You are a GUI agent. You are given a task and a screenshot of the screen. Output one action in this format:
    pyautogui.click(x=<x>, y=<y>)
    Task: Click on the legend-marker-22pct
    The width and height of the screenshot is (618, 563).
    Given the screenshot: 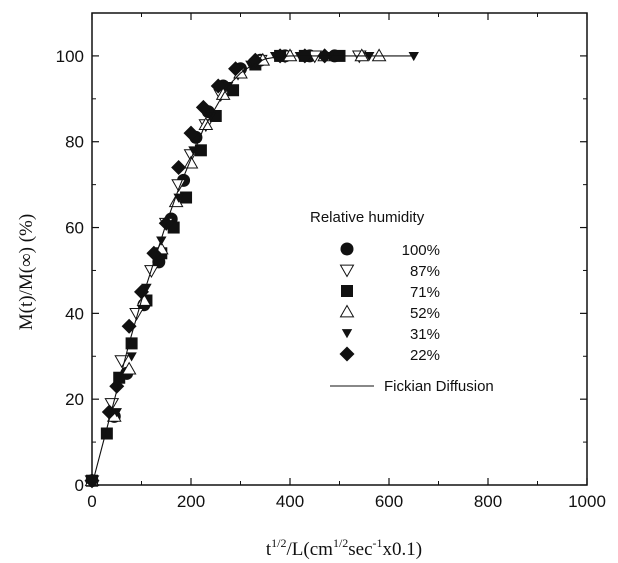 What is the action you would take?
    pyautogui.click(x=347, y=354)
    